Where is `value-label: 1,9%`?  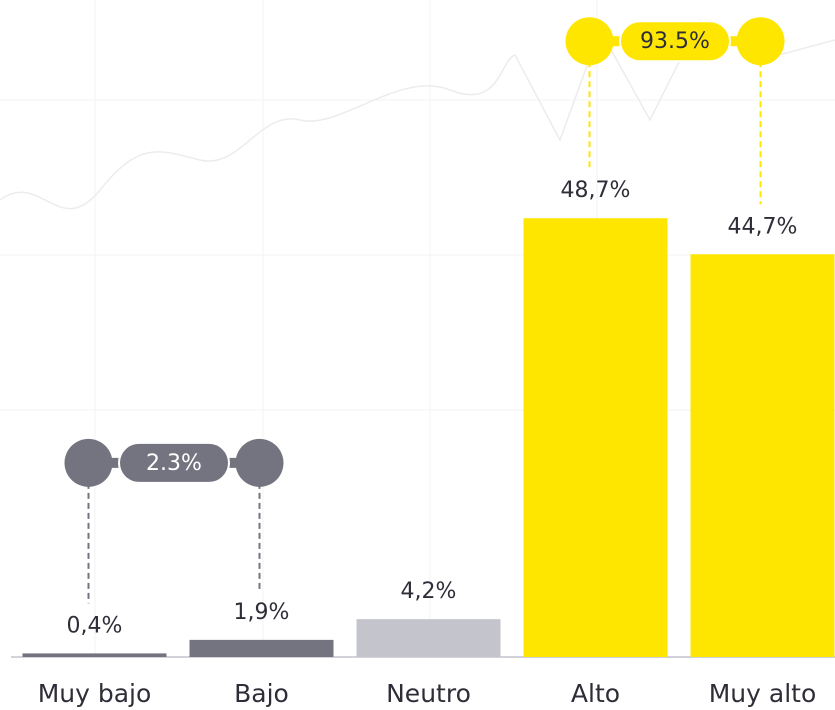
value-label: 1,9% is located at coordinates (262, 612).